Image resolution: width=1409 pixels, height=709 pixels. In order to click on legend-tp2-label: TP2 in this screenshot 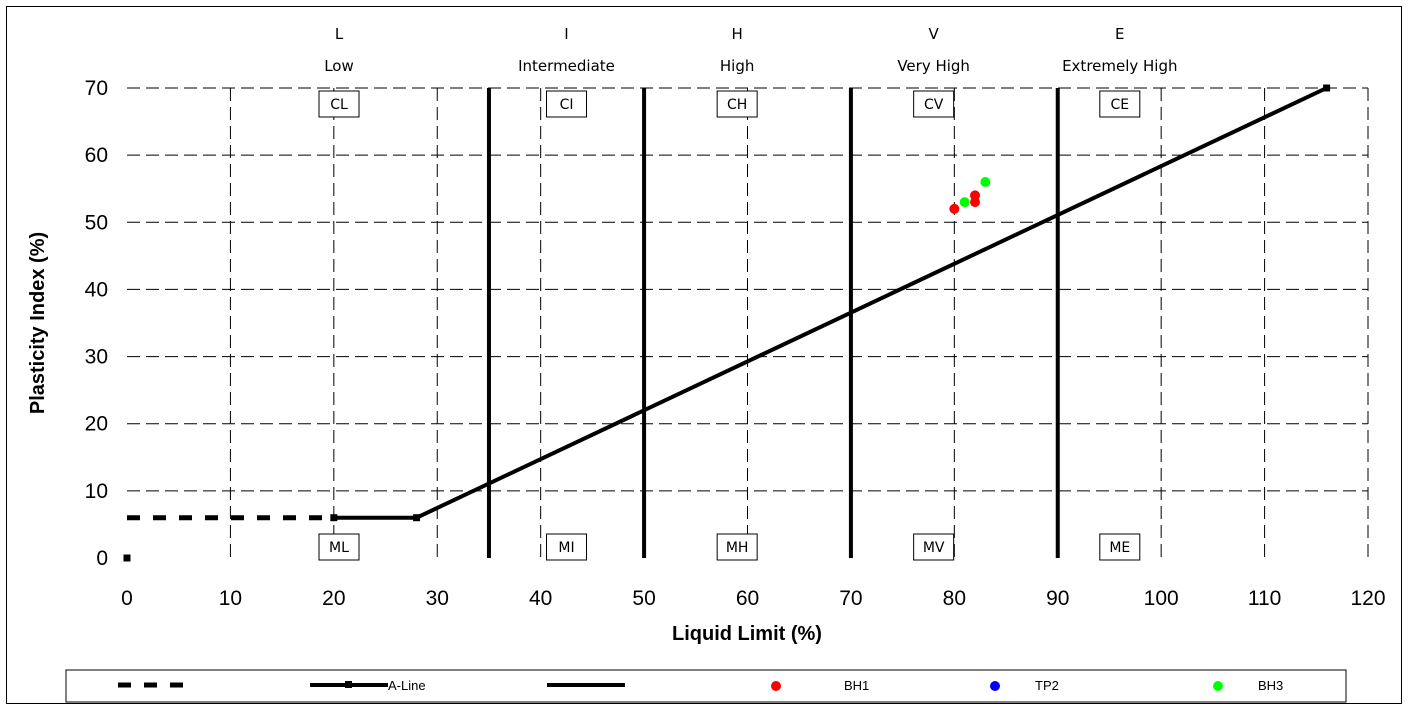, I will do `click(1047, 685)`.